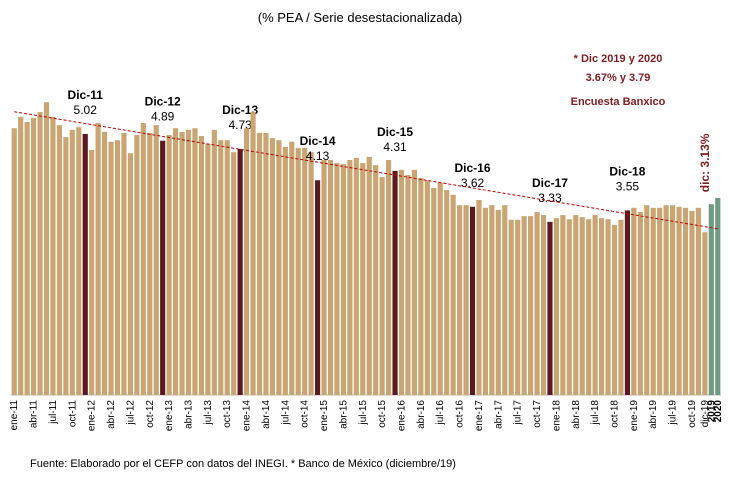 The height and width of the screenshot is (485, 731). I want to click on x-tick-label: abr-11, so click(34, 414).